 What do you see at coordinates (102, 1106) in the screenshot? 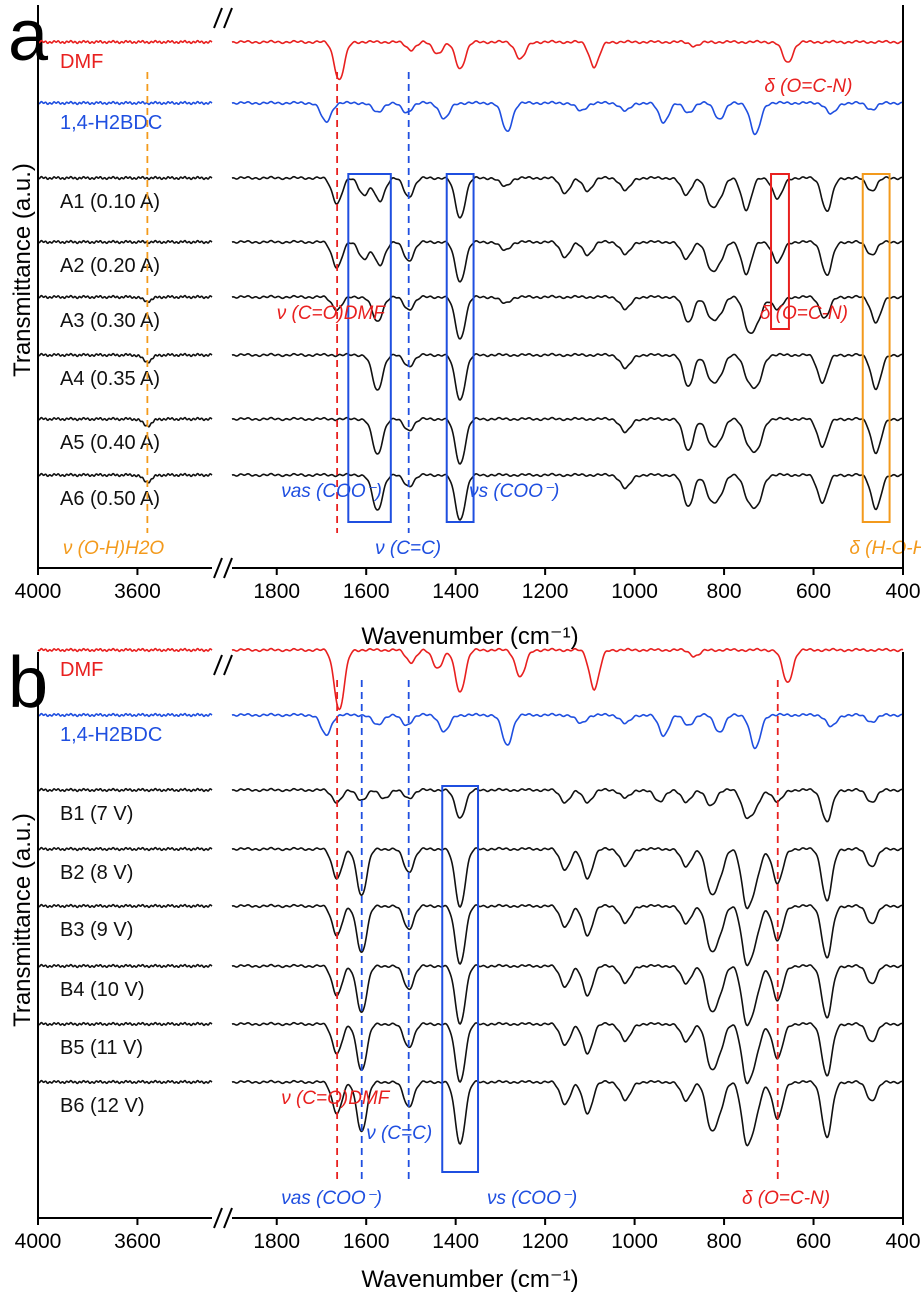
I see `trace-label: B6 (12 V)` at bounding box center [102, 1106].